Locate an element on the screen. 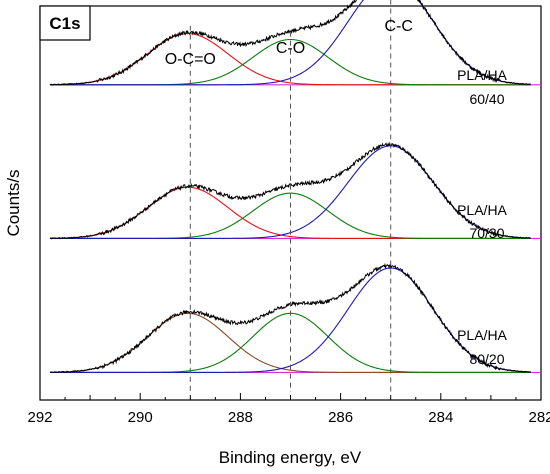 The height and width of the screenshot is (474, 550). sample-labels-layer: PLA/HA 60/40 PLA/HA 70/30 PLA/HA 80/20 is located at coordinates (482, 217).